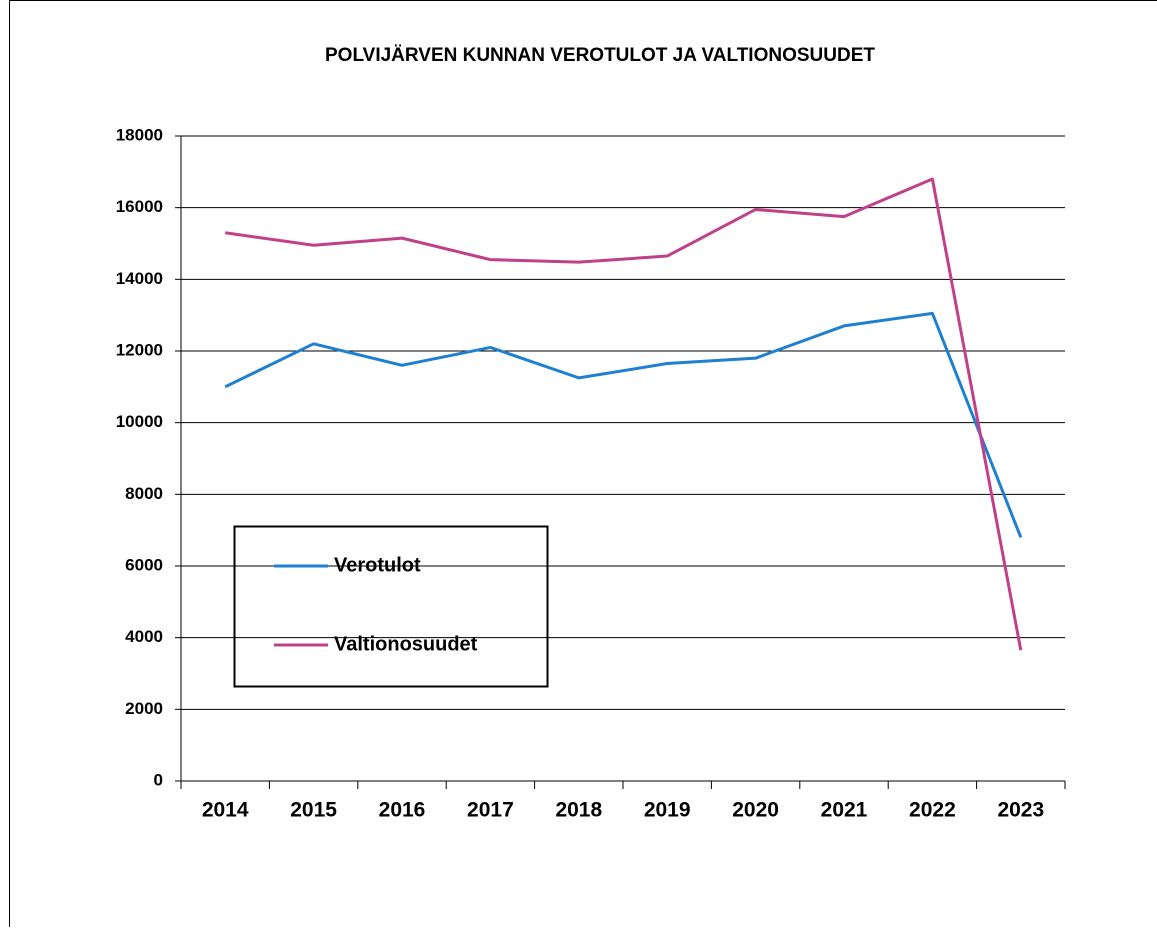  Describe the element at coordinates (1020, 810) in the screenshot. I see `x-tick-label: 2023` at that location.